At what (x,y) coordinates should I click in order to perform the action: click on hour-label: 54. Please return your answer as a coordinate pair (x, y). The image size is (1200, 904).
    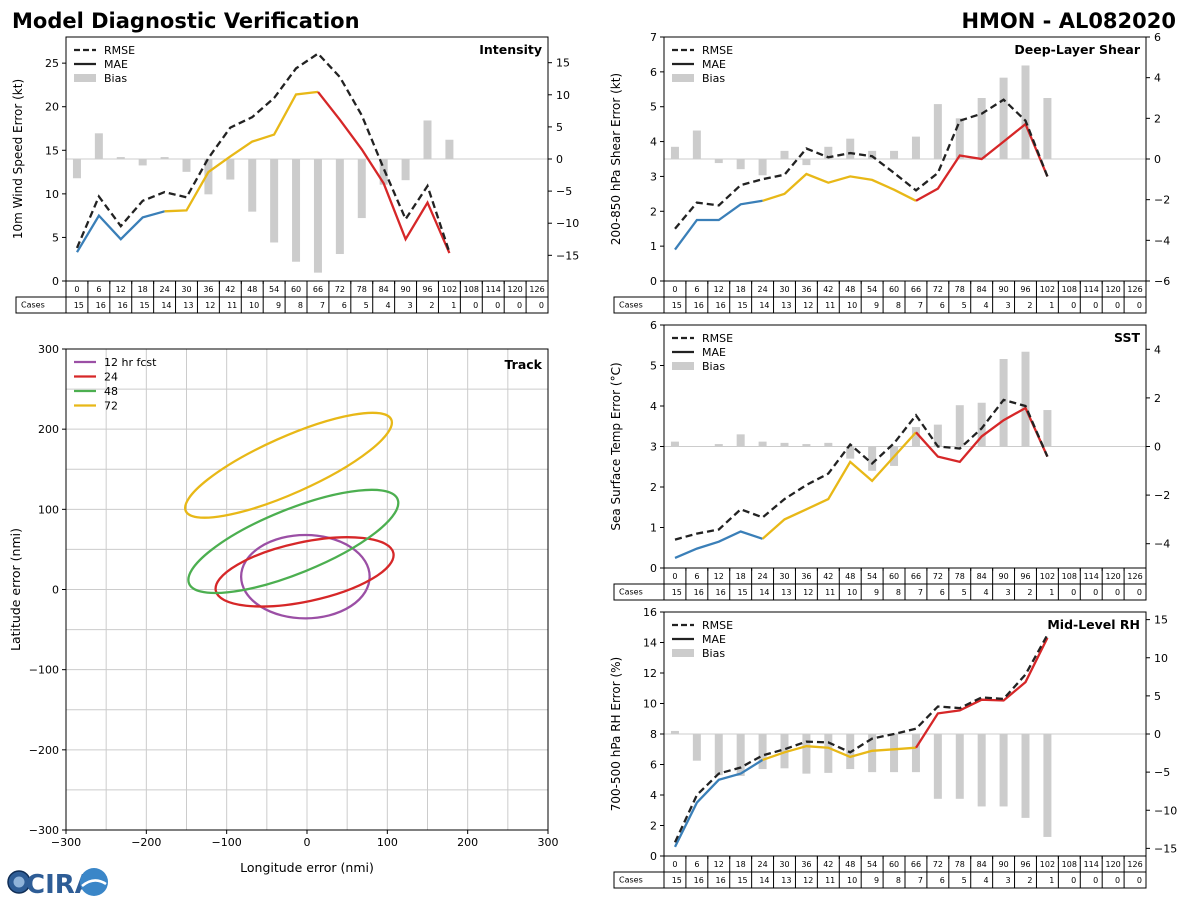
    Looking at the image, I should click on (872, 864).